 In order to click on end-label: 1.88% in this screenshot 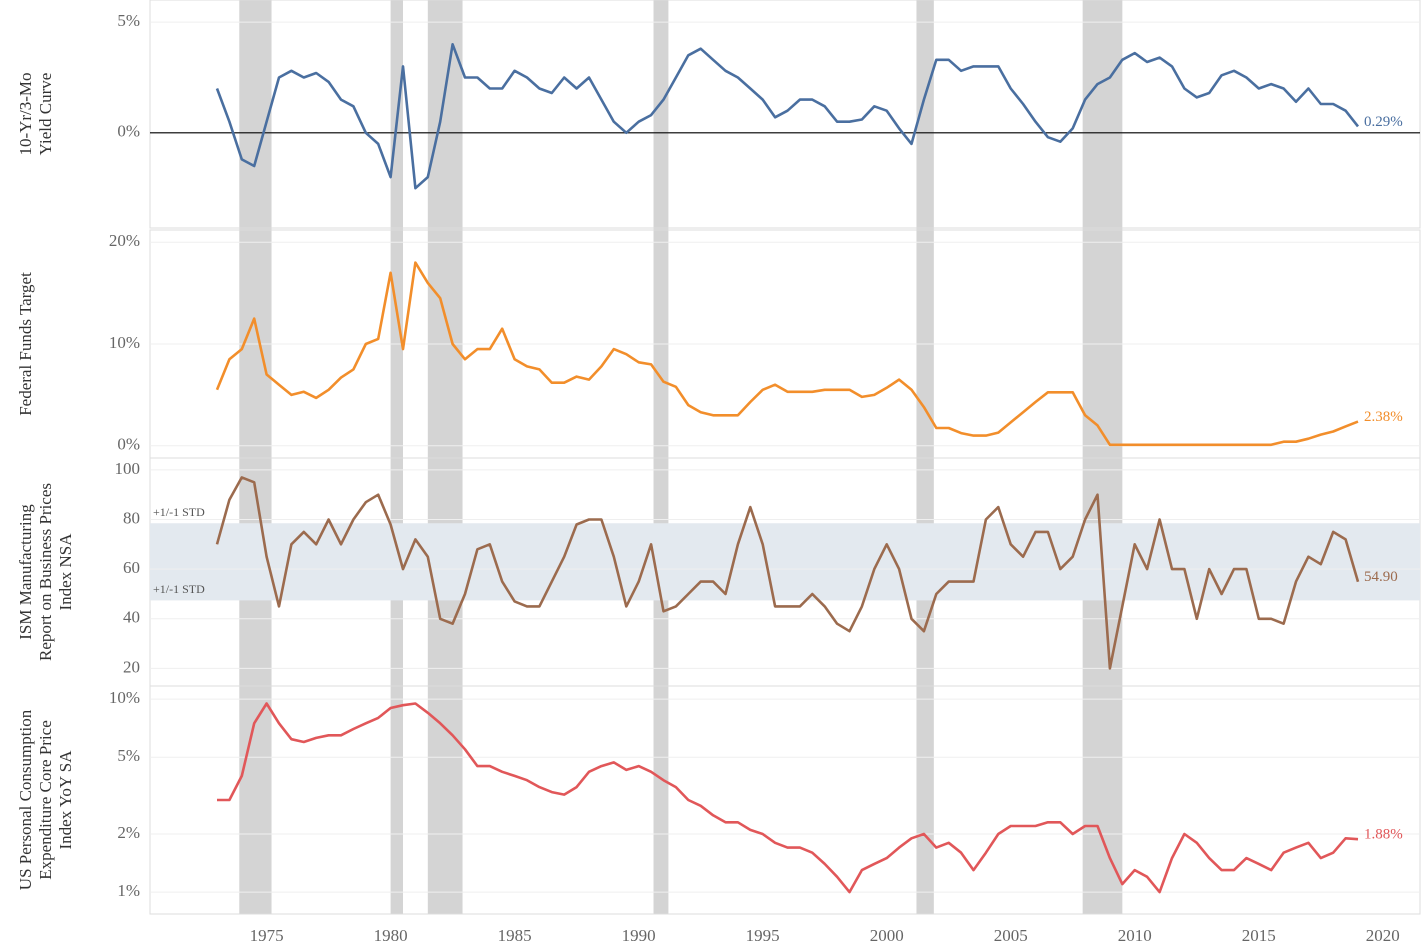, I will do `click(1383, 835)`.